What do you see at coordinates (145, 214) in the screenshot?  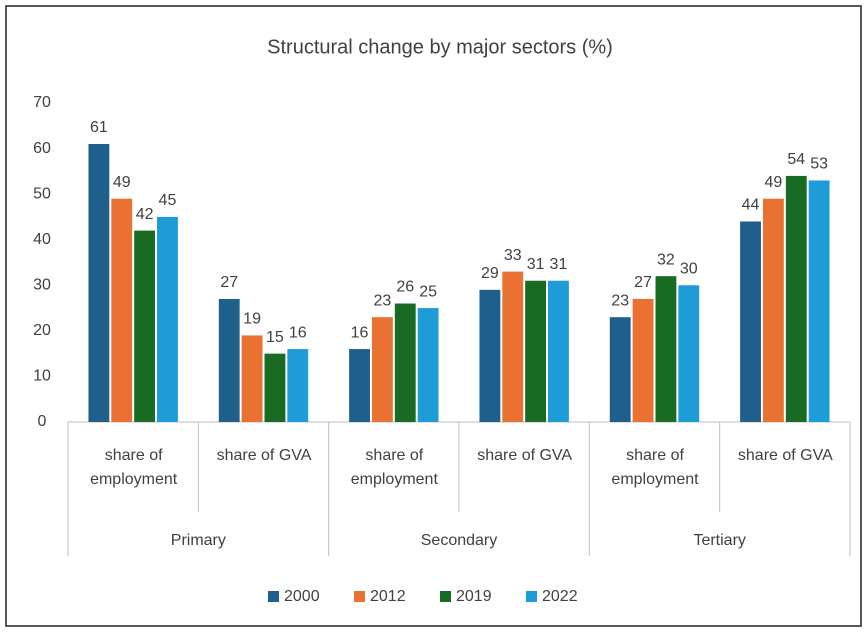 I see `data-label: 42` at bounding box center [145, 214].